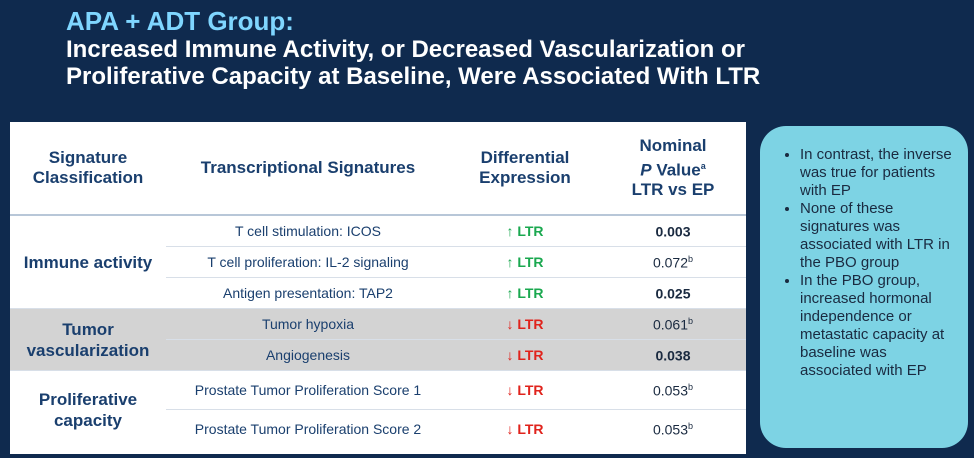 The height and width of the screenshot is (458, 974). I want to click on title-group: APA + ADT Group:, so click(180, 21).